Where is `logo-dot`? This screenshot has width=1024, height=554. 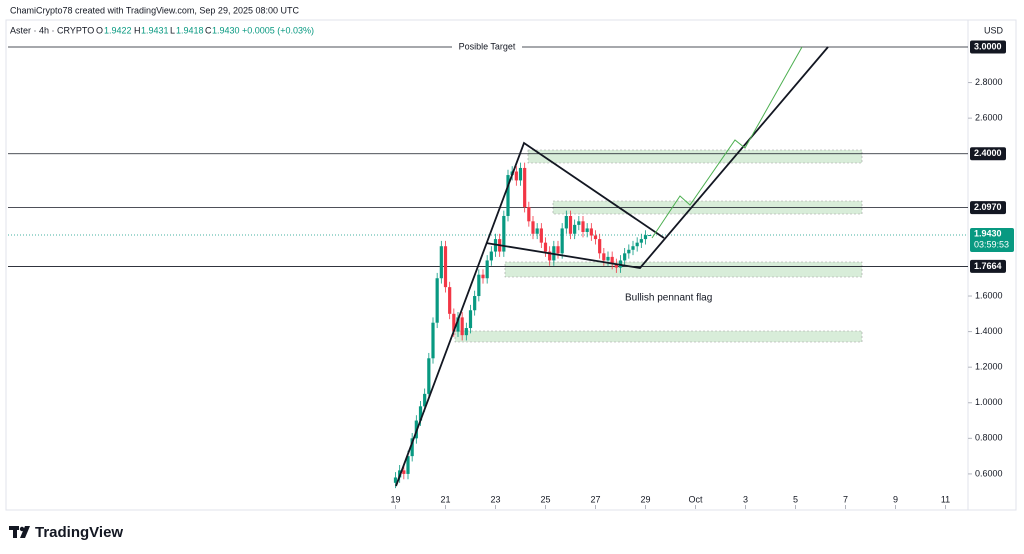 logo-dot is located at coordinates (22, 529).